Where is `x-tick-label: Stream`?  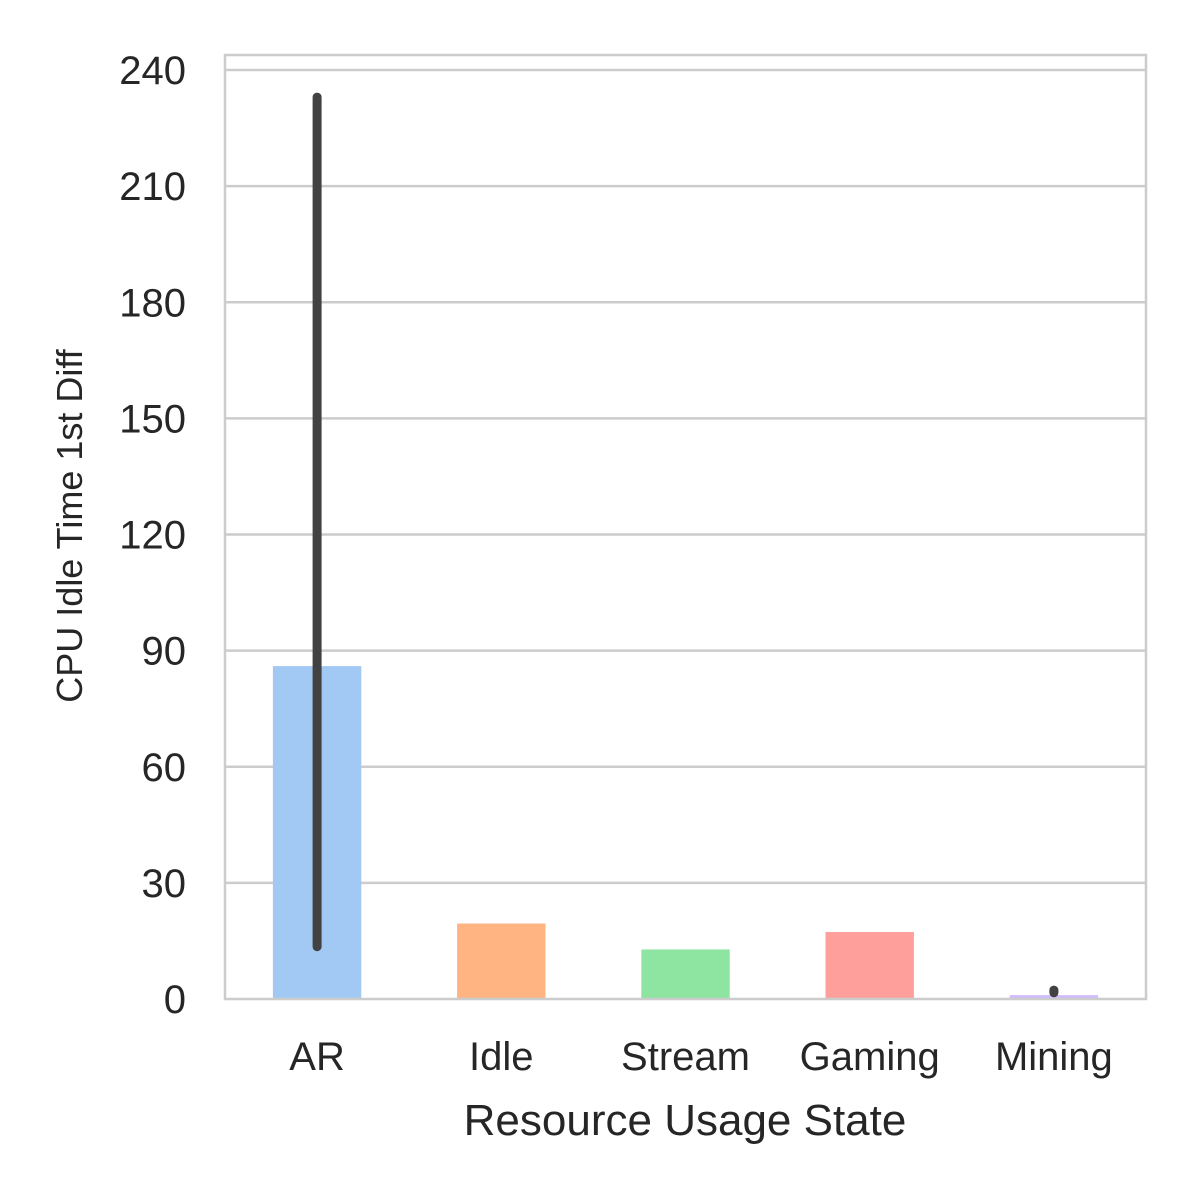
x-tick-label: Stream is located at coordinates (685, 1057).